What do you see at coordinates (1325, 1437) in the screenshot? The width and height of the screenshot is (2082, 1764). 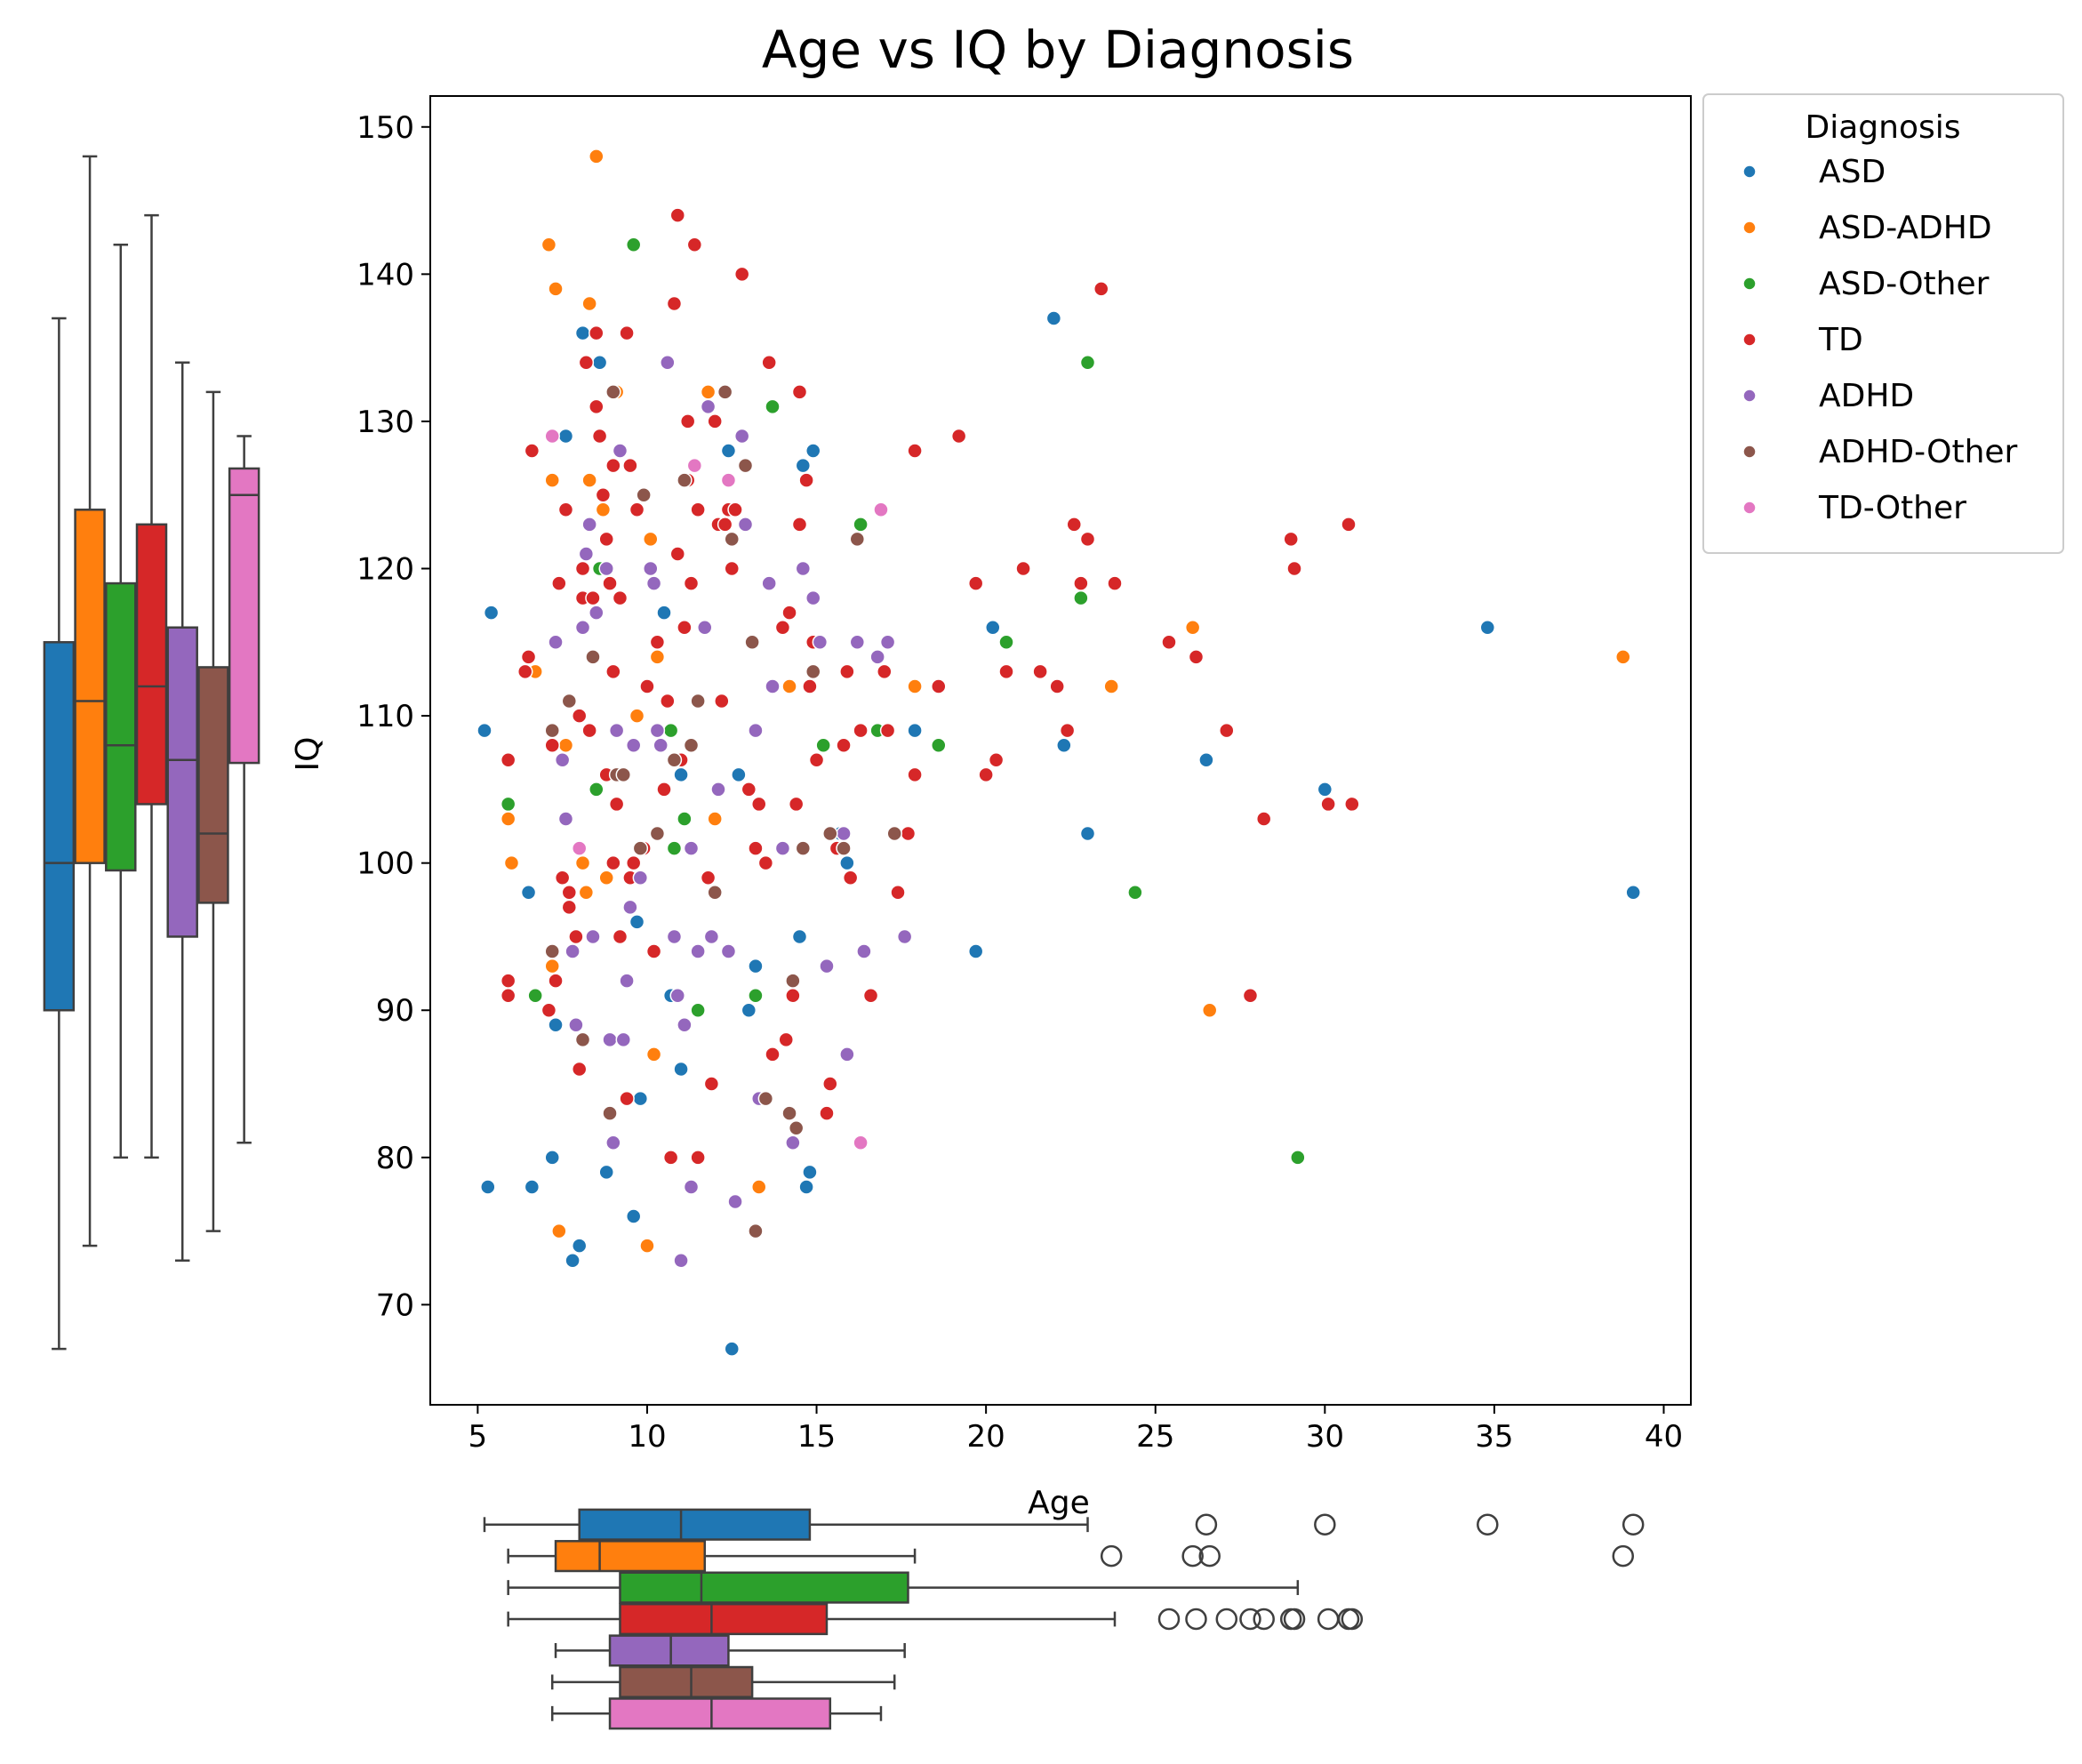 I see `x-tick-label: 30` at bounding box center [1325, 1437].